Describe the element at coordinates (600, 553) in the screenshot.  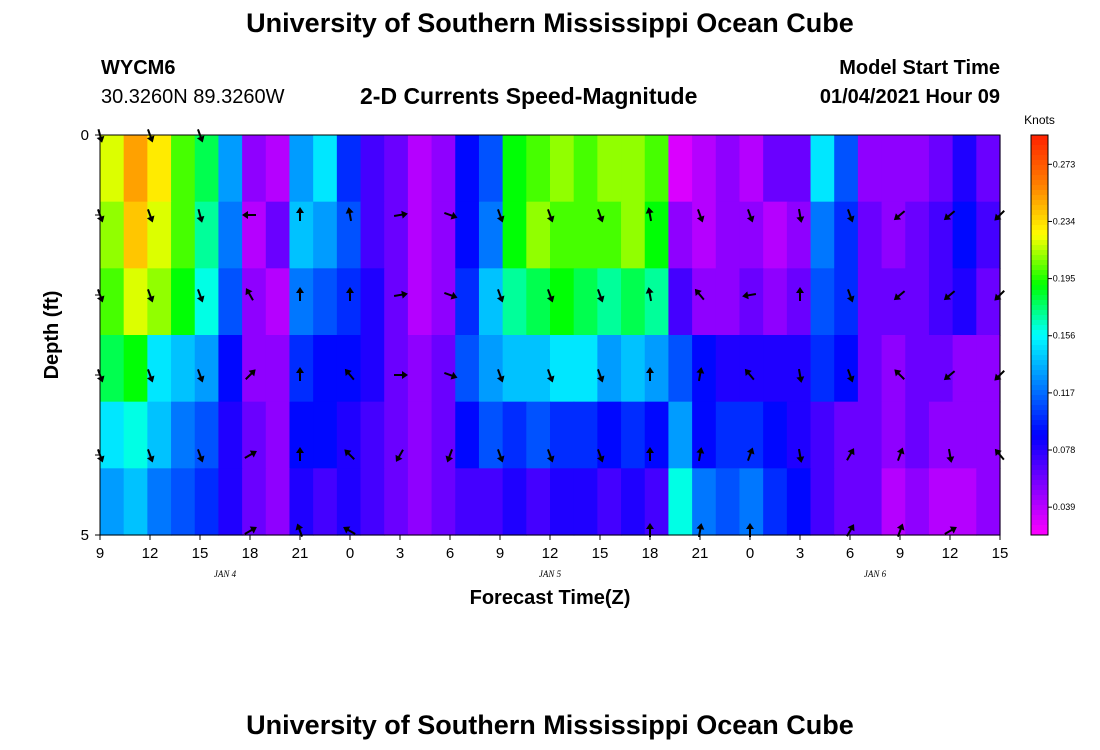
I see `x-tick-label: 15` at that location.